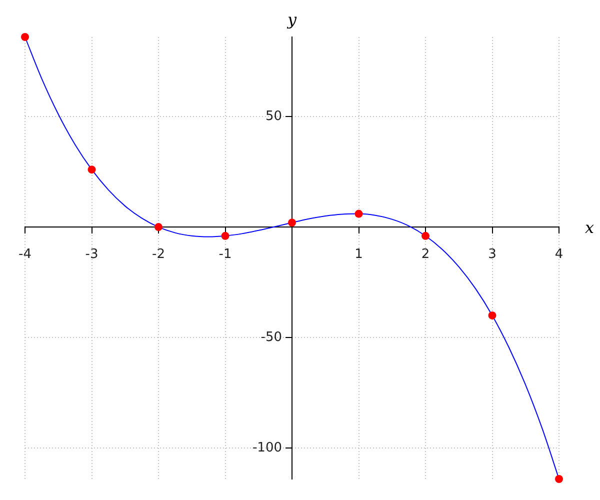 The width and height of the screenshot is (600, 500). Describe the element at coordinates (358, 254) in the screenshot. I see `x-tick-label: 1` at that location.